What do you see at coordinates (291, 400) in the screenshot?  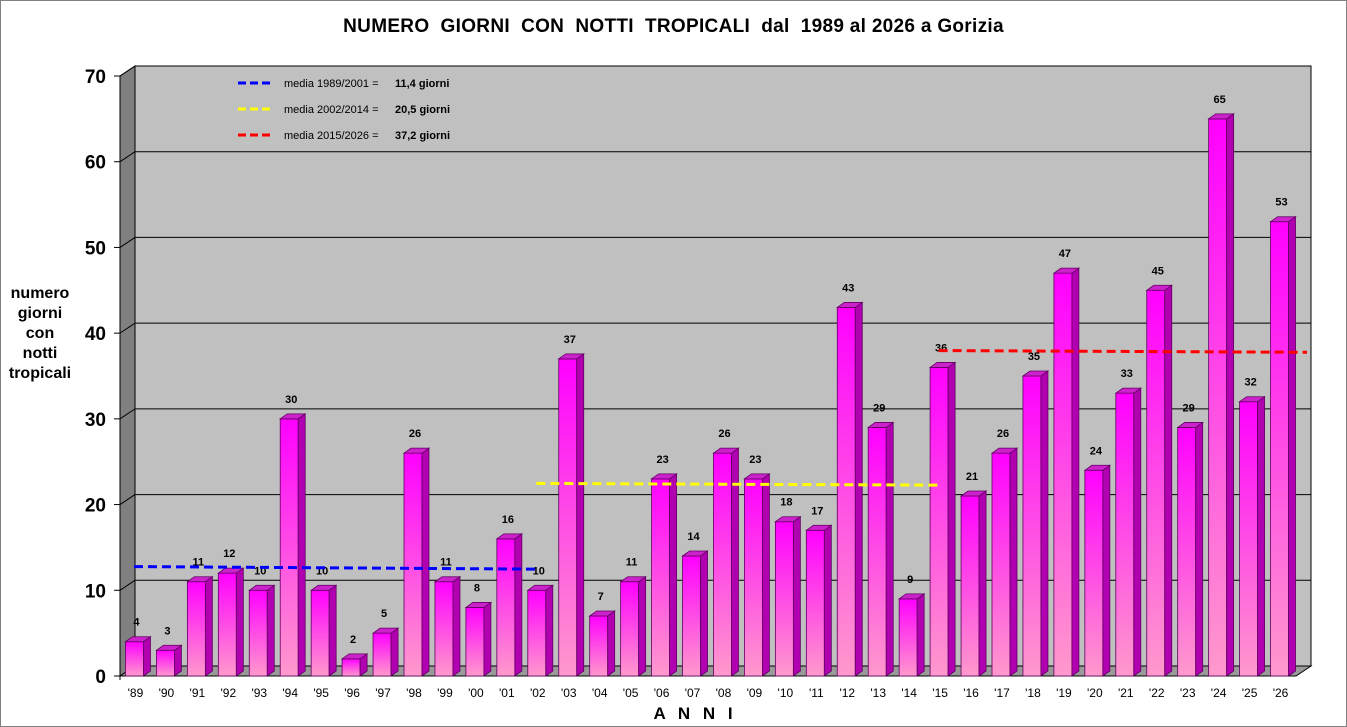 I see `data-label: 30` at bounding box center [291, 400].